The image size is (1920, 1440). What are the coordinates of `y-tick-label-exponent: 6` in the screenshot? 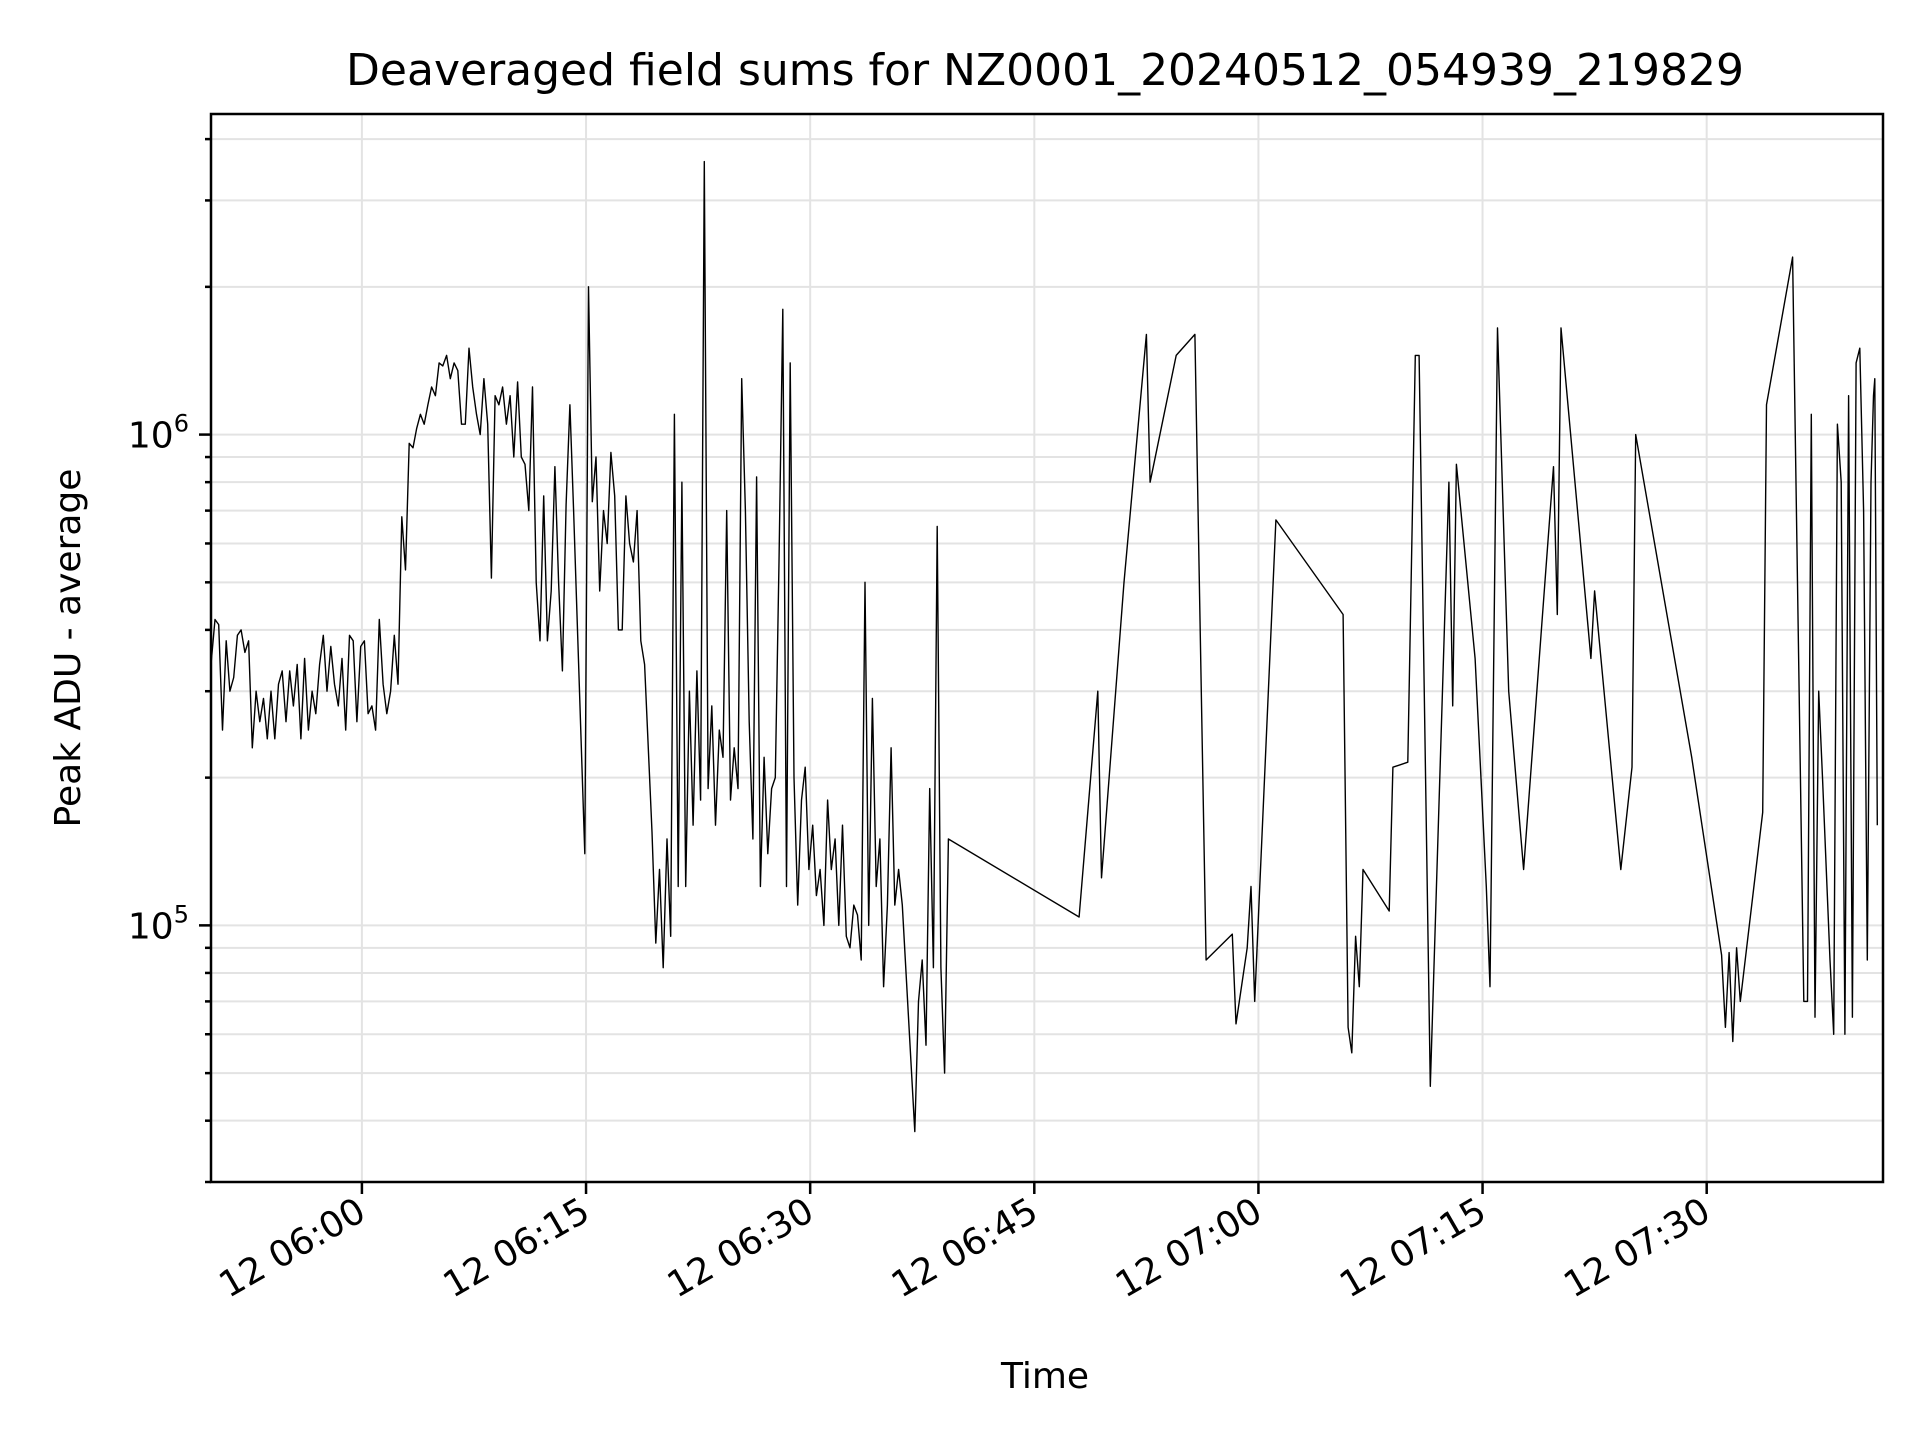 It's located at (181, 424).